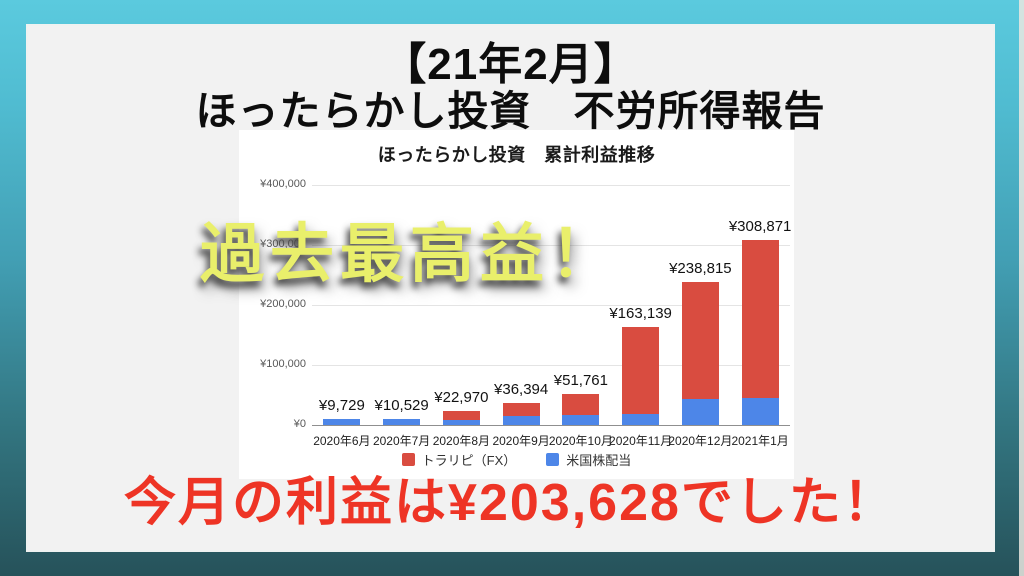  I want to click on x-axis-tick-label: 2021年1月, so click(760, 441).